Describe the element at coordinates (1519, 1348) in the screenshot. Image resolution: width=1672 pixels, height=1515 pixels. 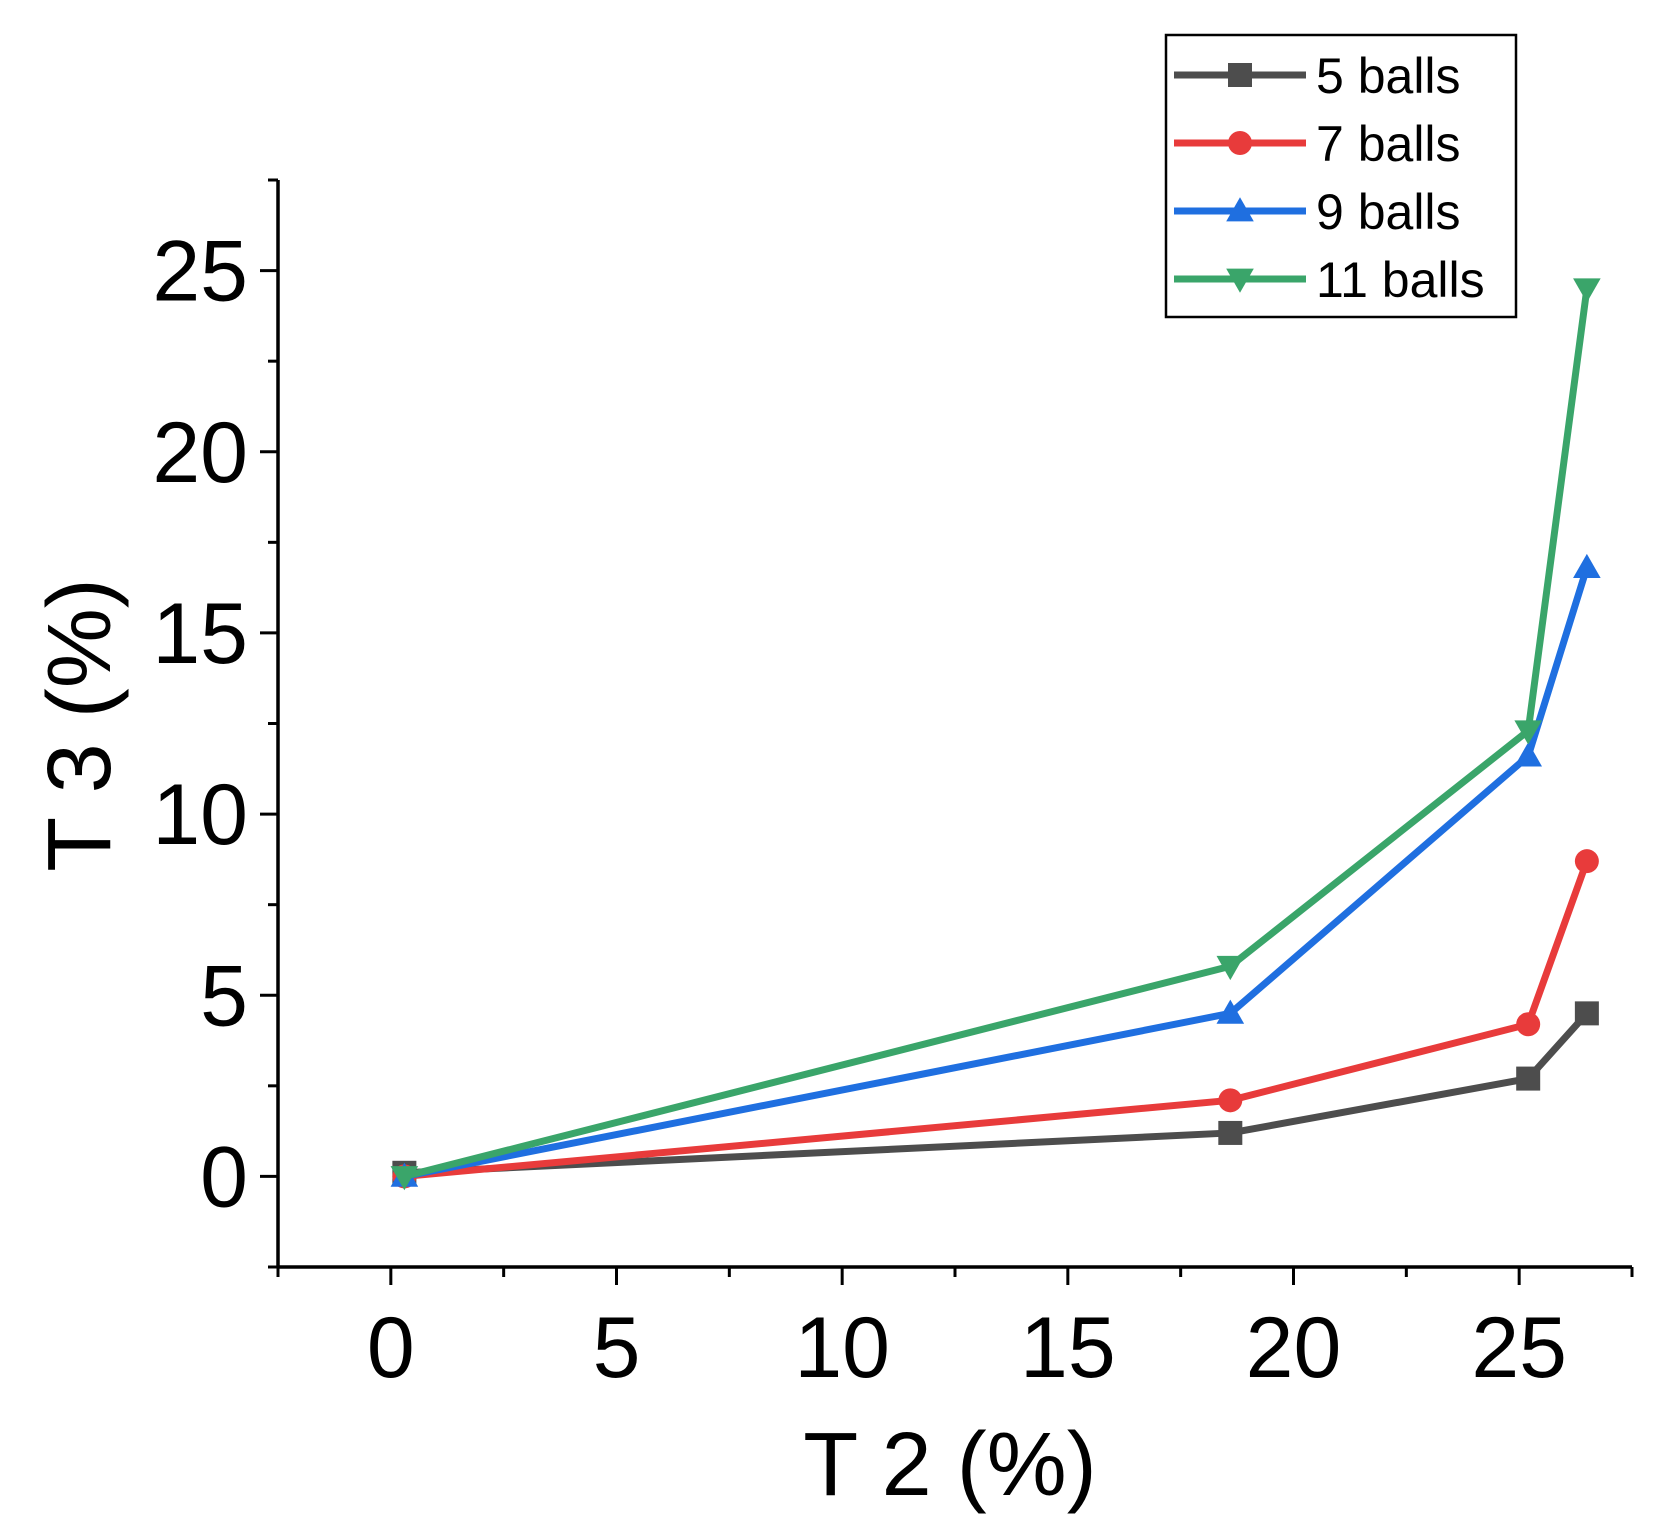
I see `x-tick-label: 25` at that location.